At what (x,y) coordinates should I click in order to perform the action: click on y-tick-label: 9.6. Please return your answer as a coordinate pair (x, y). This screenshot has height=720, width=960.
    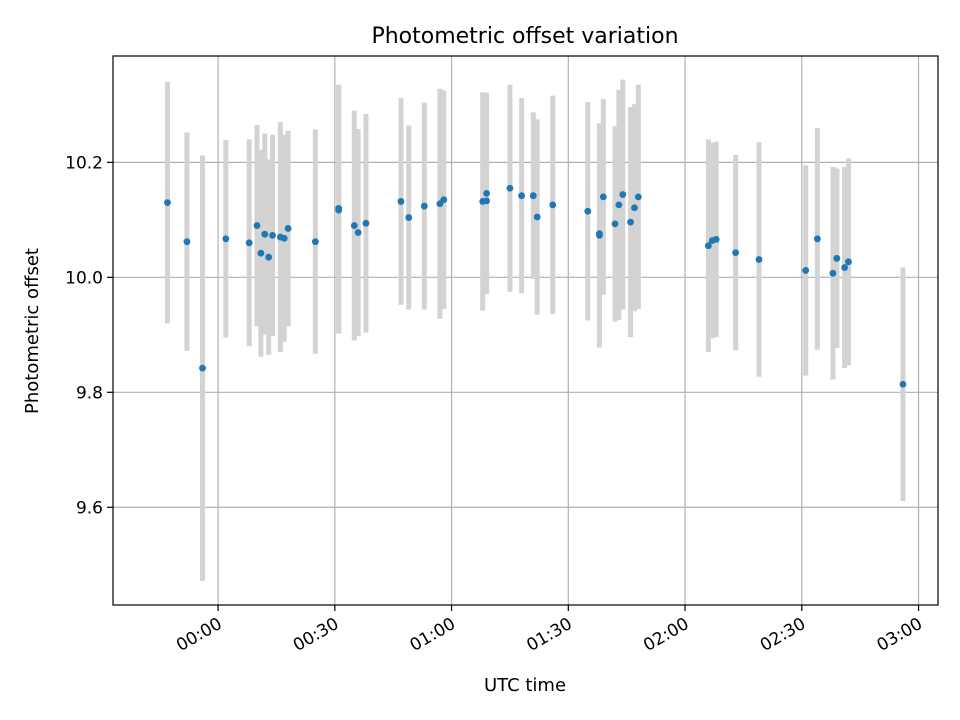
    Looking at the image, I should click on (89, 508).